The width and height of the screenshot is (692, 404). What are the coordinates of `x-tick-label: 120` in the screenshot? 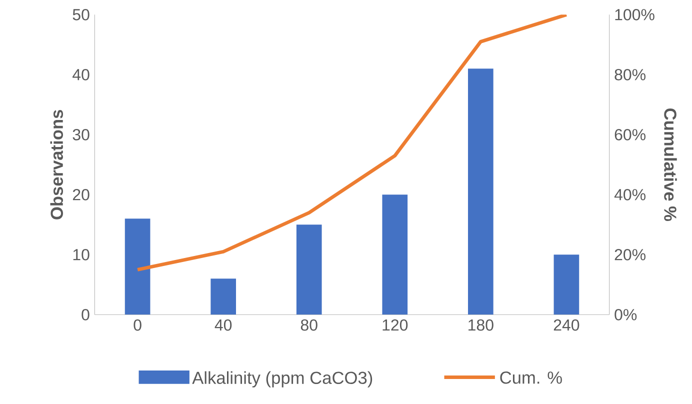 It's located at (395, 325).